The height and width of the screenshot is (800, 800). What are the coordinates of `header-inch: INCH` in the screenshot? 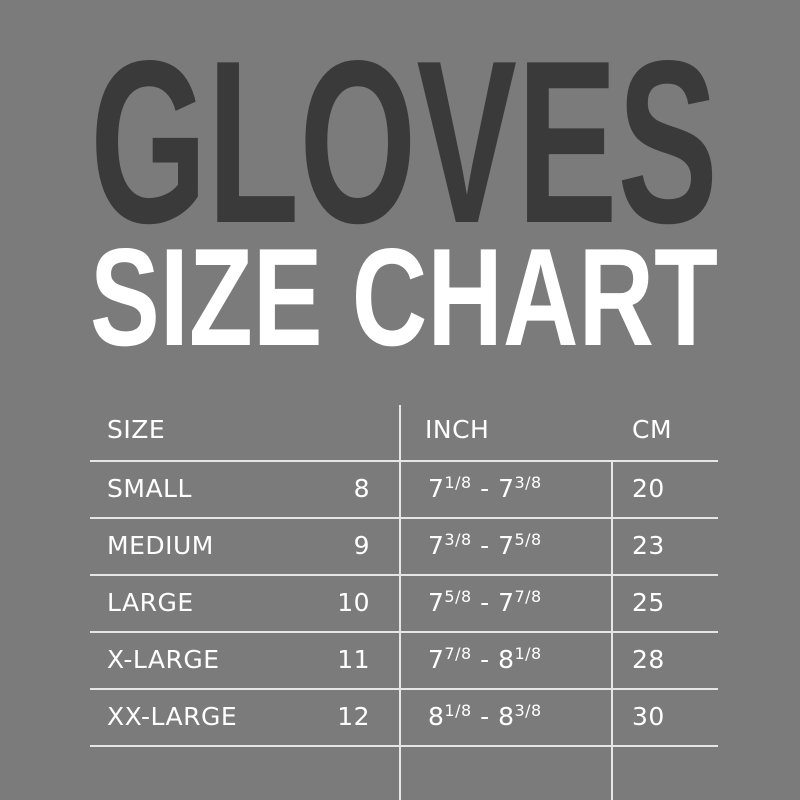 It's located at (457, 429).